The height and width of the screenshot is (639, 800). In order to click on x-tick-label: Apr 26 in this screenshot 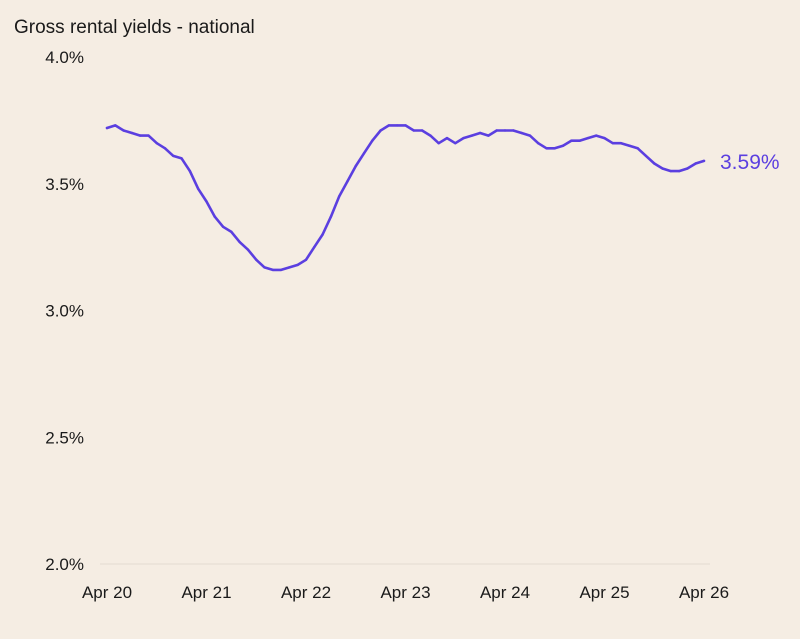, I will do `click(704, 592)`.